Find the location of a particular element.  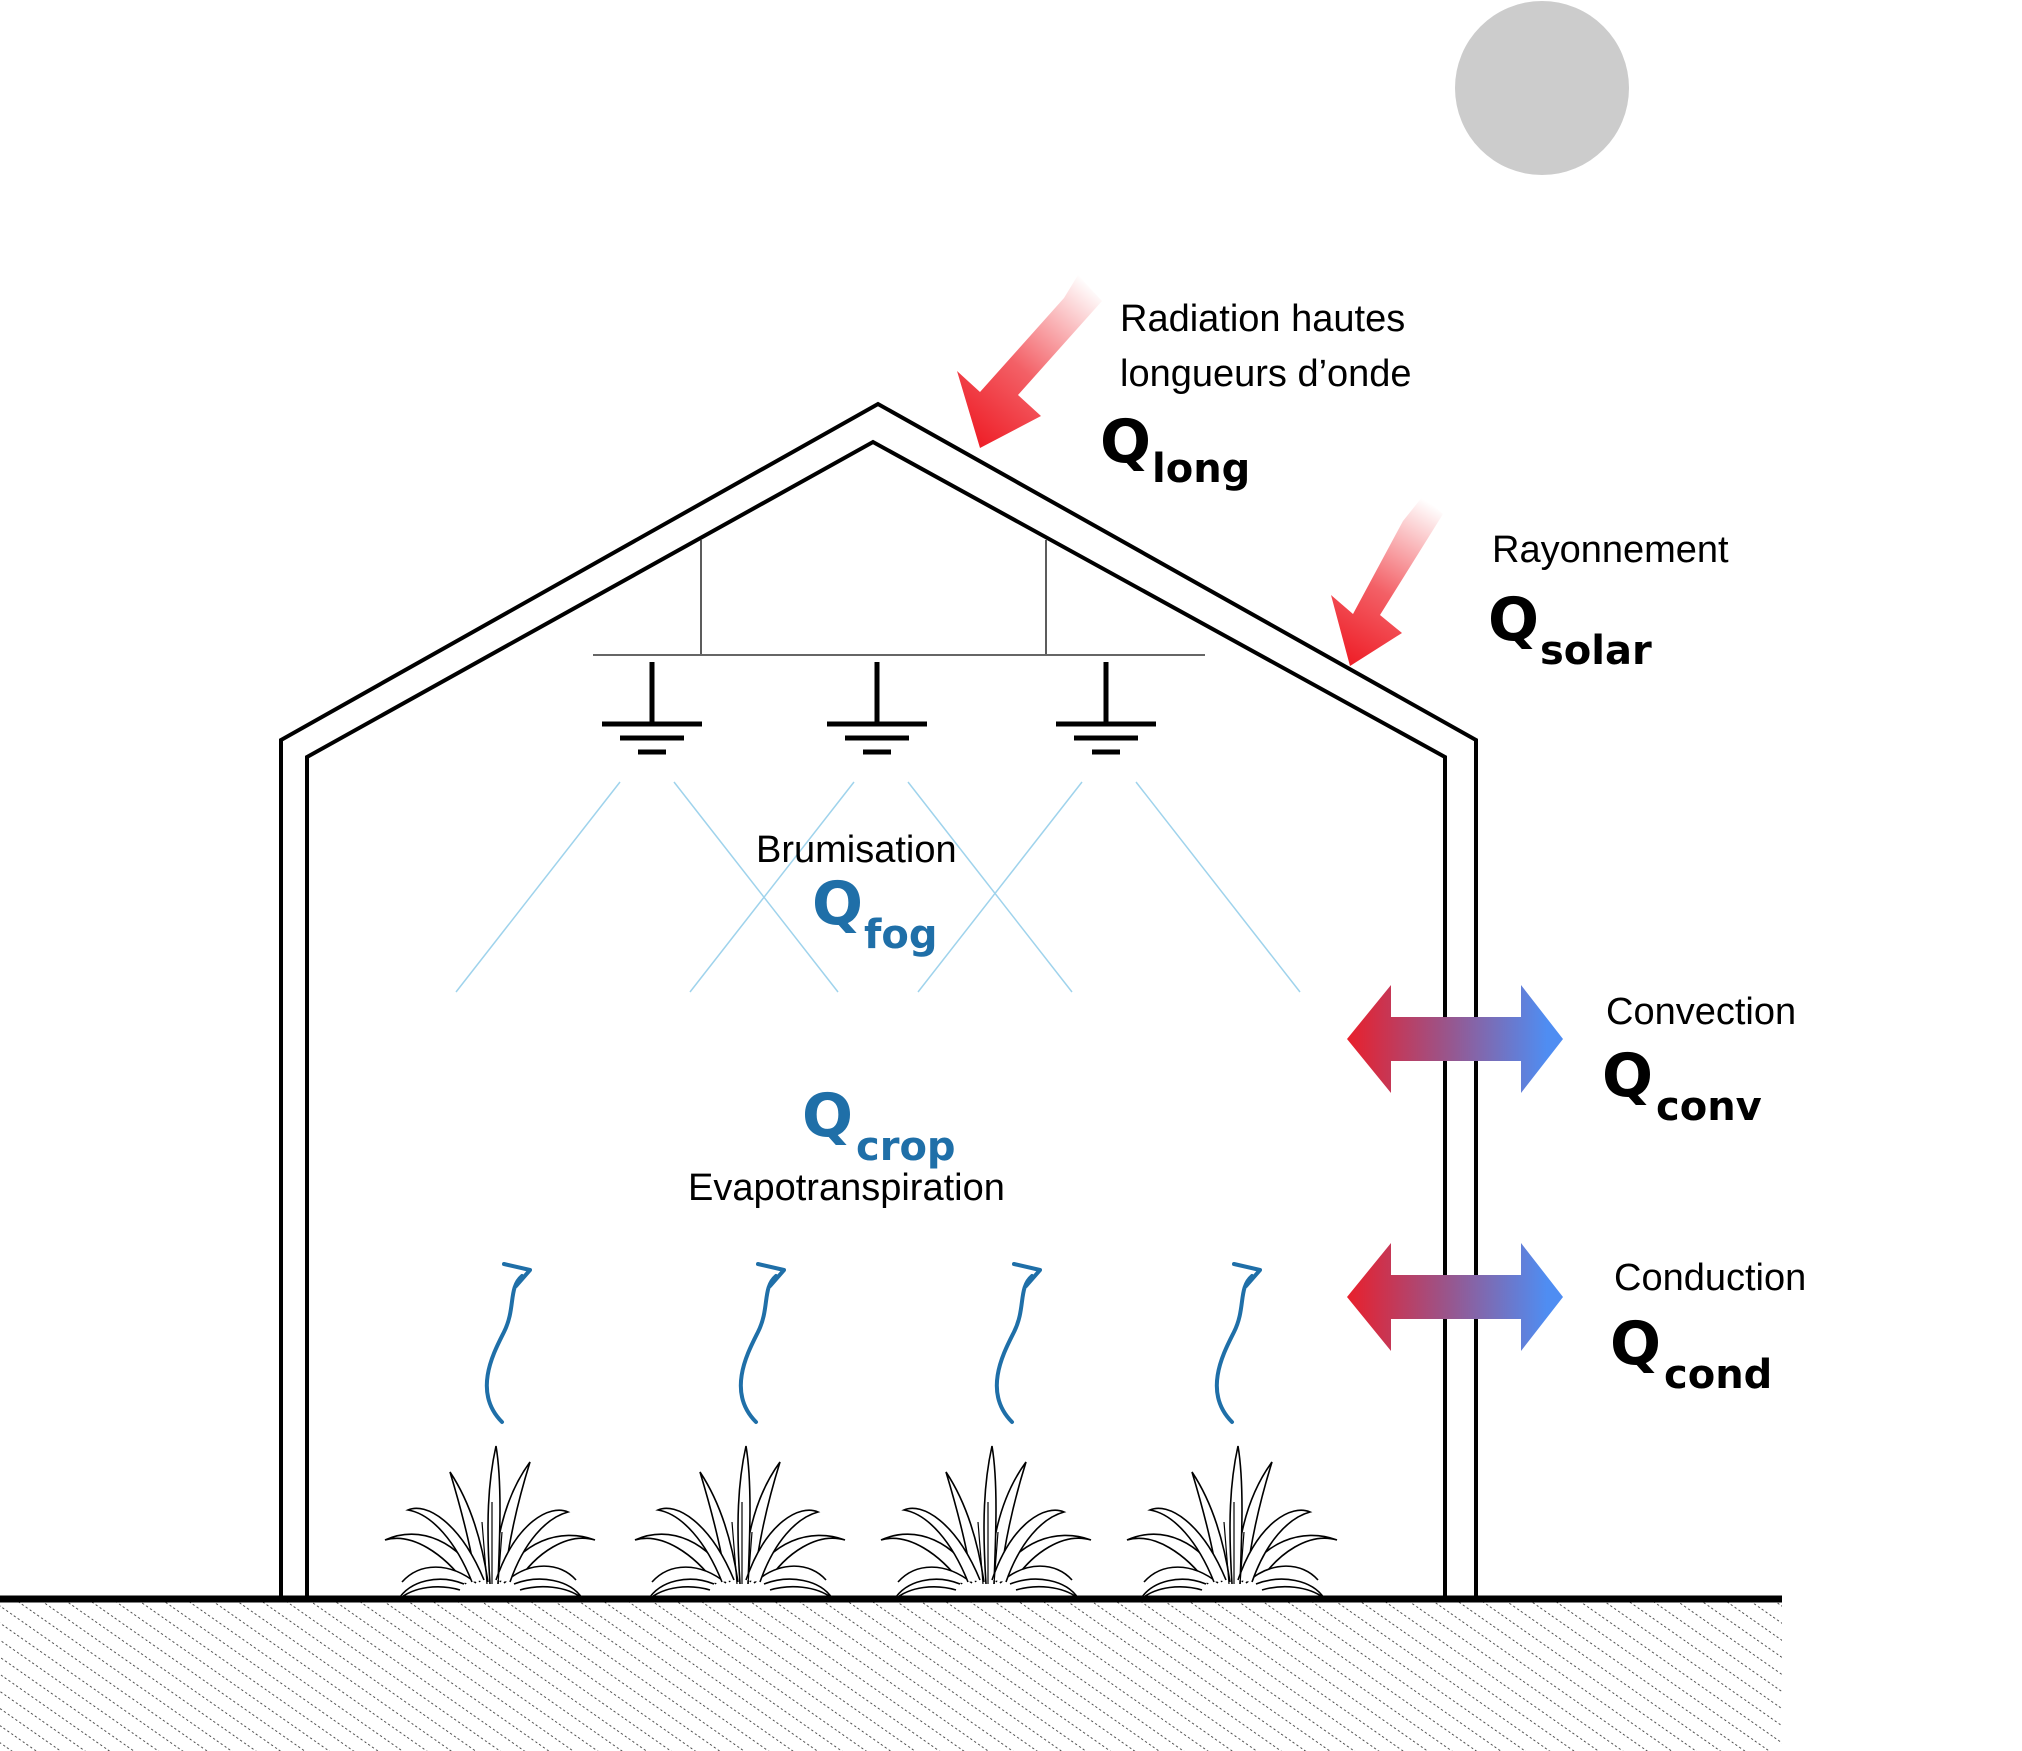

solar-label: Rayonnement Q solar is located at coordinates (1608, 601).